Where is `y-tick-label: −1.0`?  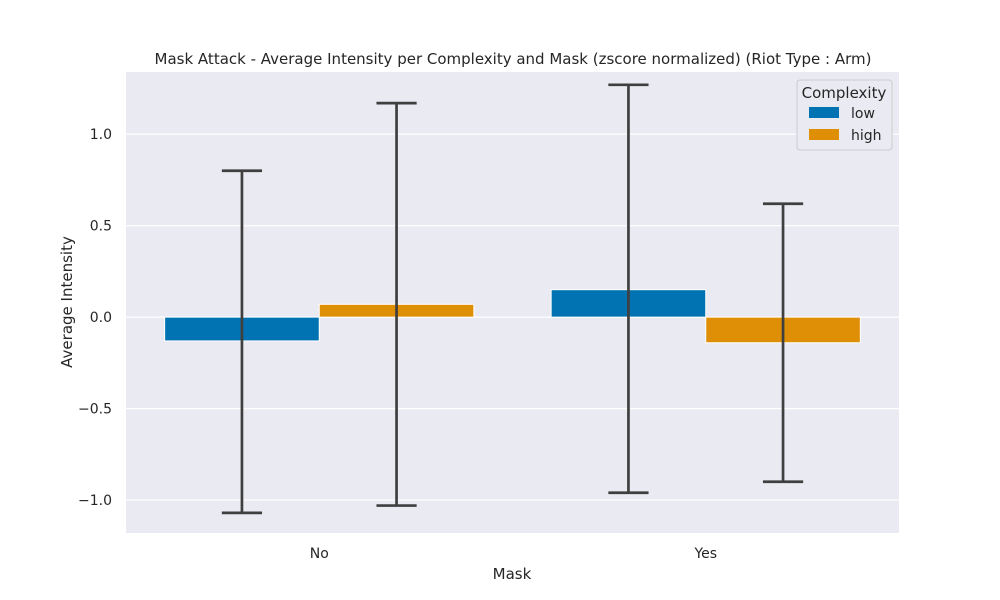
y-tick-label: −1.0 is located at coordinates (95, 501).